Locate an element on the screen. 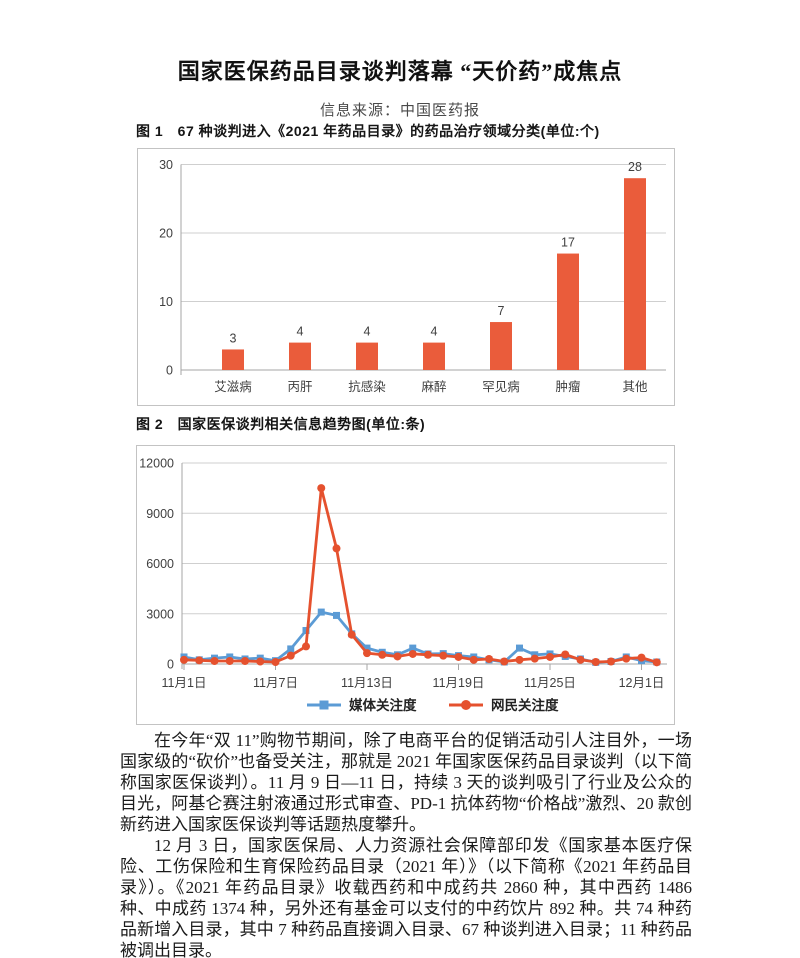 The width and height of the screenshot is (800, 958). bar-category-label: 其他 is located at coordinates (635, 387).